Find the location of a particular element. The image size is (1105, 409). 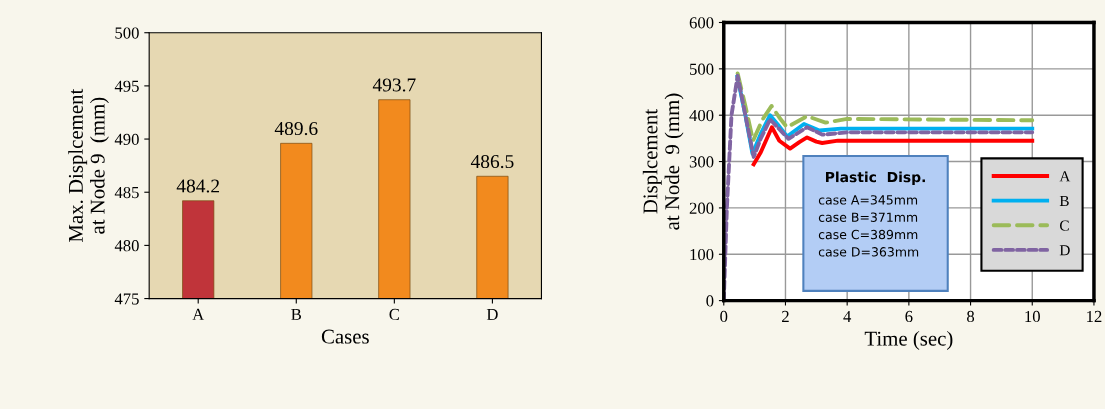

data-label: 484.2 is located at coordinates (198, 186).